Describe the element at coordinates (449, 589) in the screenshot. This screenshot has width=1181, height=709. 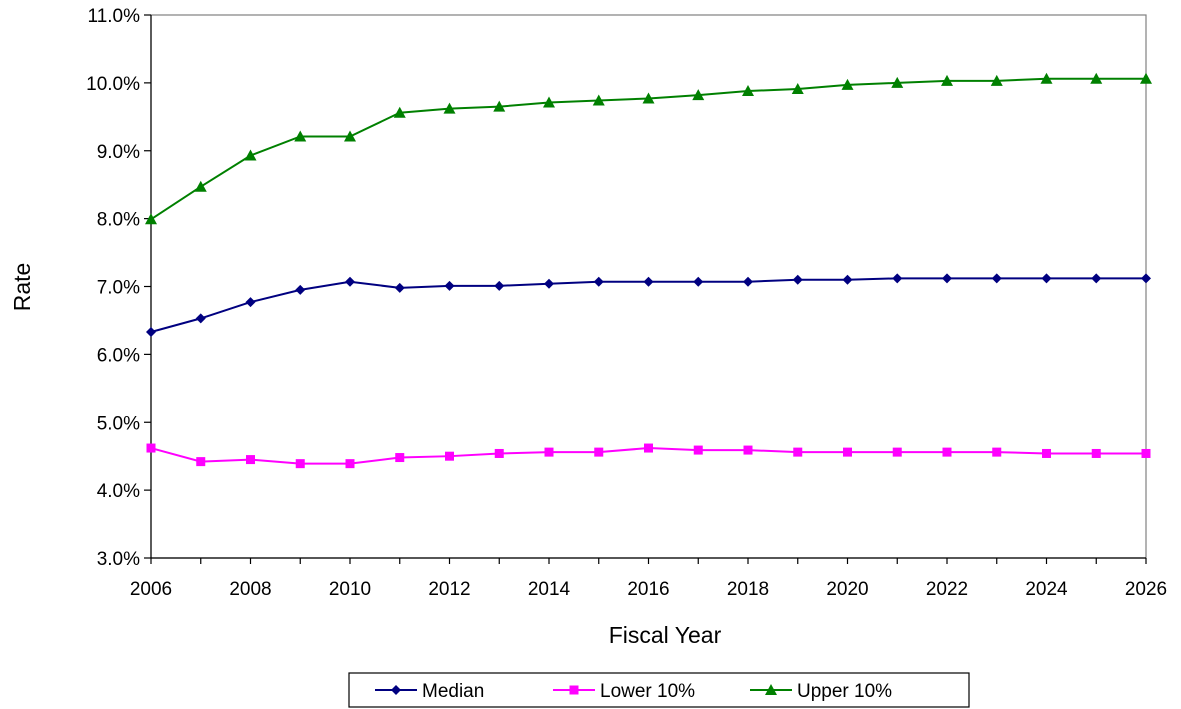
I see `x-tick-label: 2012` at that location.